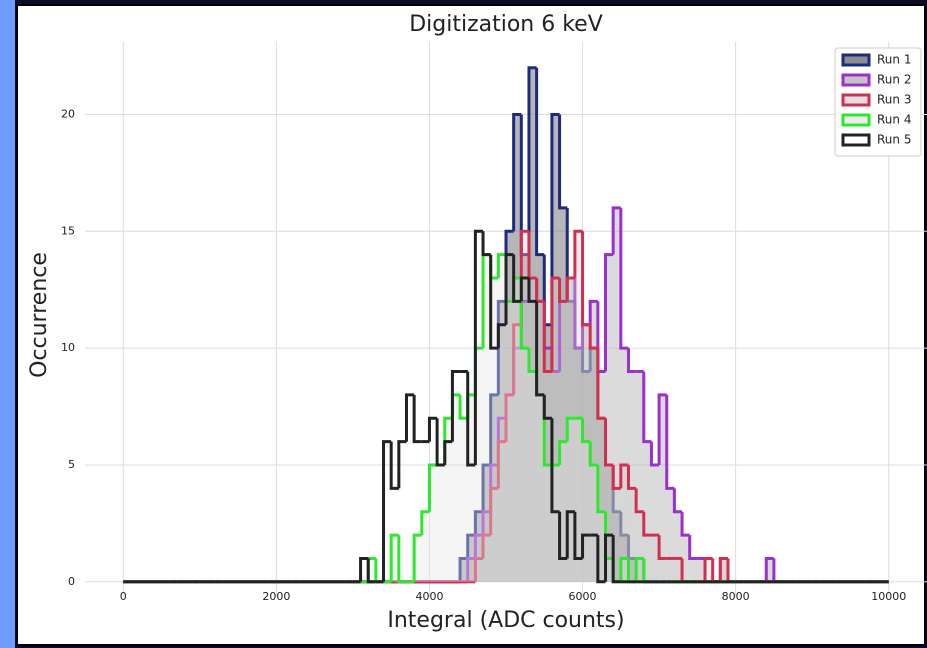 This screenshot has width=927, height=648. I want to click on legend-label: Run 4, so click(894, 120).